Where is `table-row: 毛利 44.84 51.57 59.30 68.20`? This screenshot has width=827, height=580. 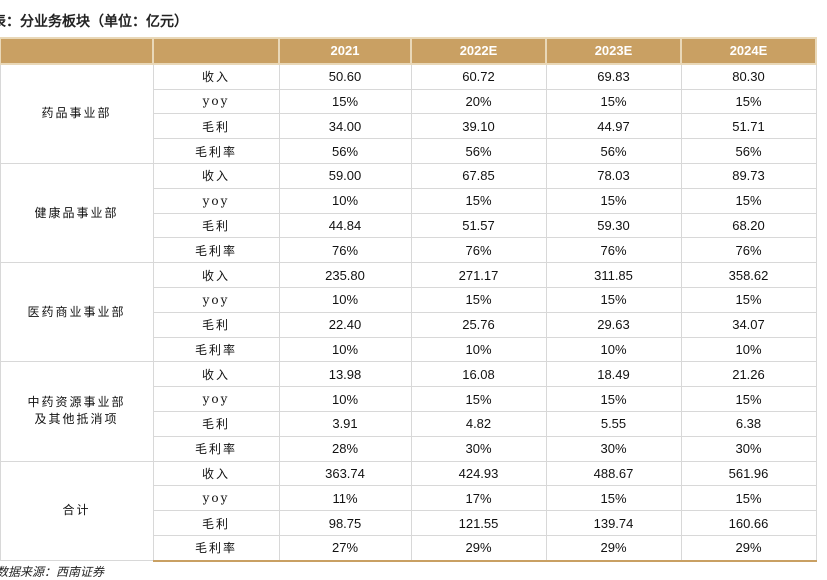
table-row: 毛利 44.84 51.57 59.30 68.20 is located at coordinates (408, 225).